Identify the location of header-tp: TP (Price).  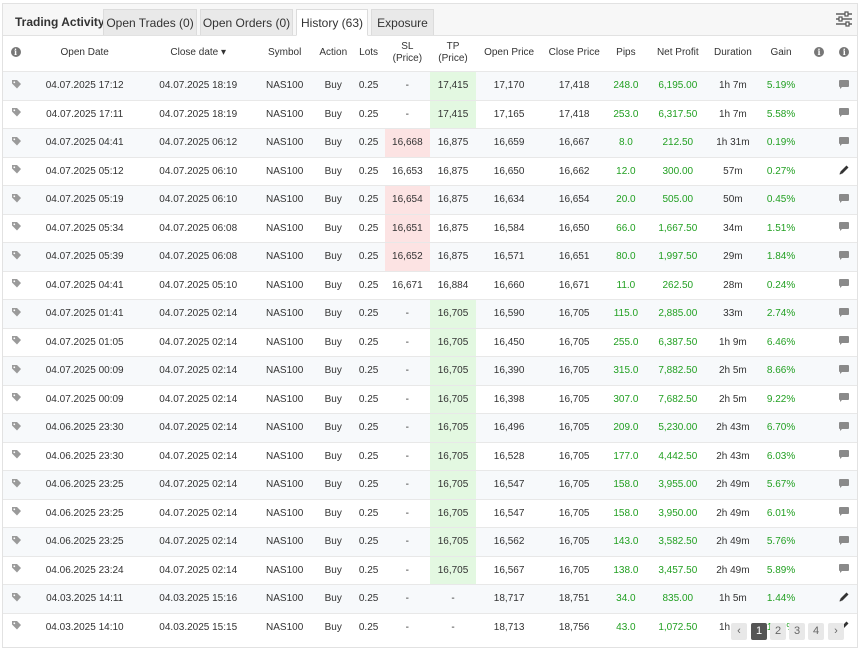
(453, 53).